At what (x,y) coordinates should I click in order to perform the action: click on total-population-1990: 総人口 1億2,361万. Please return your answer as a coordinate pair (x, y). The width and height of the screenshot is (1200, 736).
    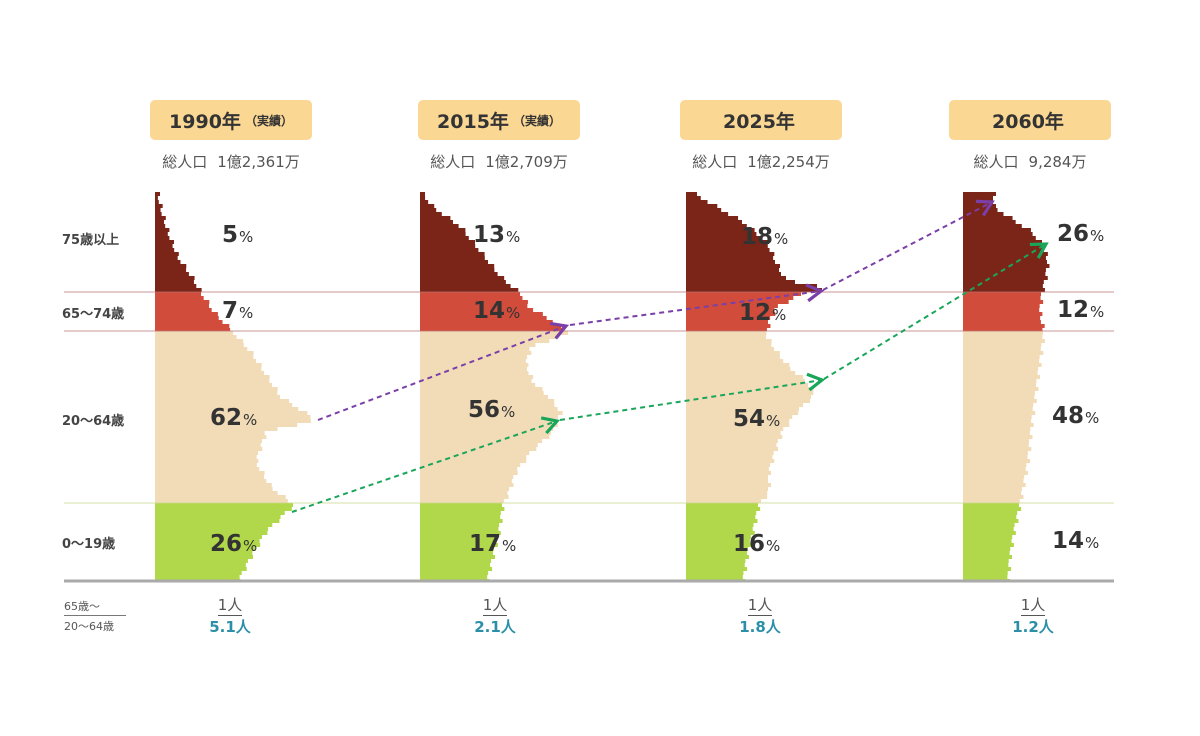
    Looking at the image, I should click on (231, 162).